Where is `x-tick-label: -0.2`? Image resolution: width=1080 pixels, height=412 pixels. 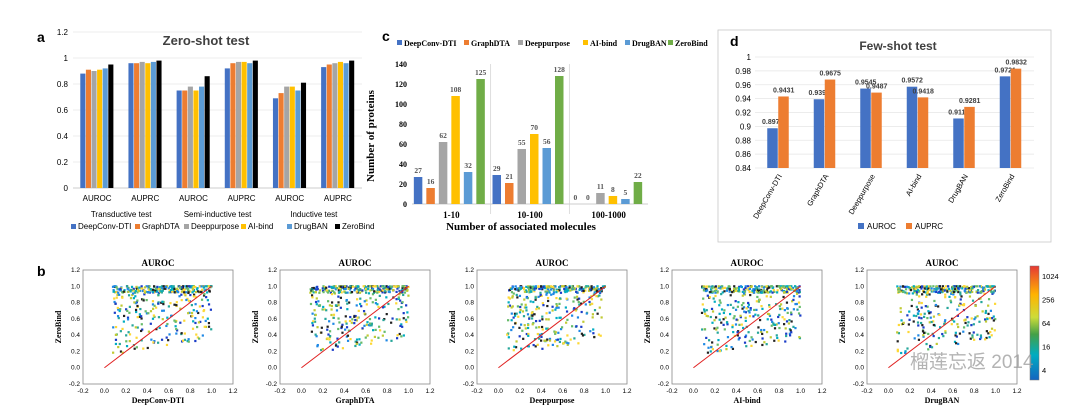 x-tick-label: -0.2 is located at coordinates (672, 391).